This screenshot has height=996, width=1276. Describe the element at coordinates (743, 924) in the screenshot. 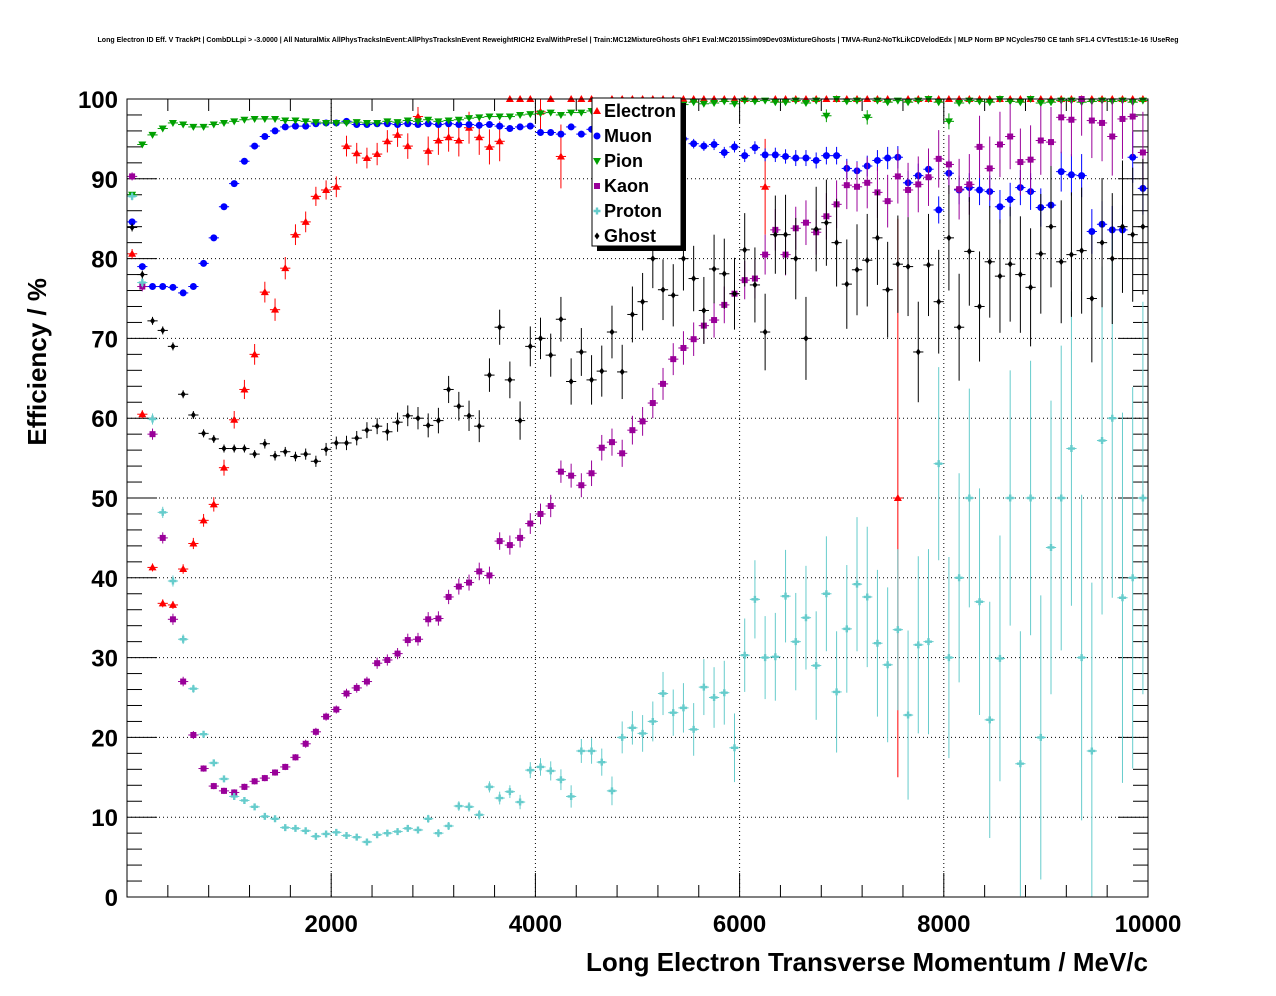

I see `x-tick-labels: 2000 4000 6000 8000 10000` at that location.